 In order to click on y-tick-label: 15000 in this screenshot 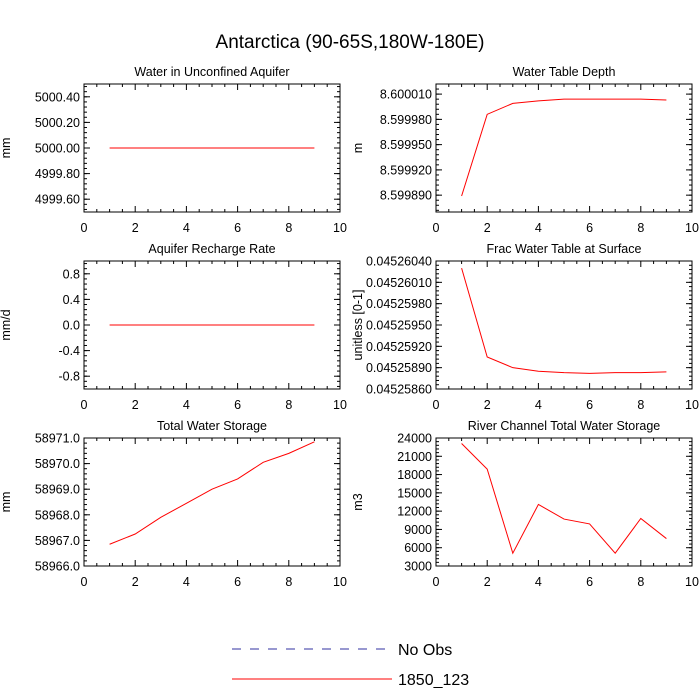, I will do `click(414, 493)`.